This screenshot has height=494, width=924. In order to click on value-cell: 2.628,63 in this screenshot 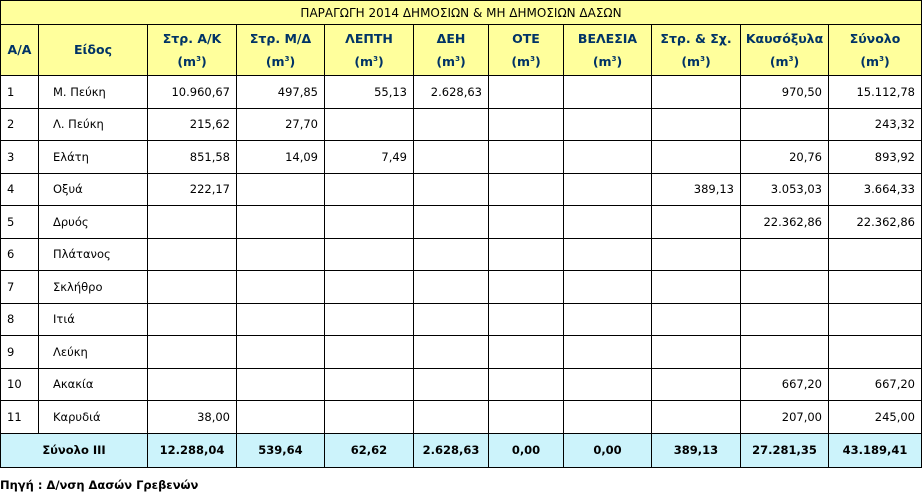, I will do `click(451, 92)`.